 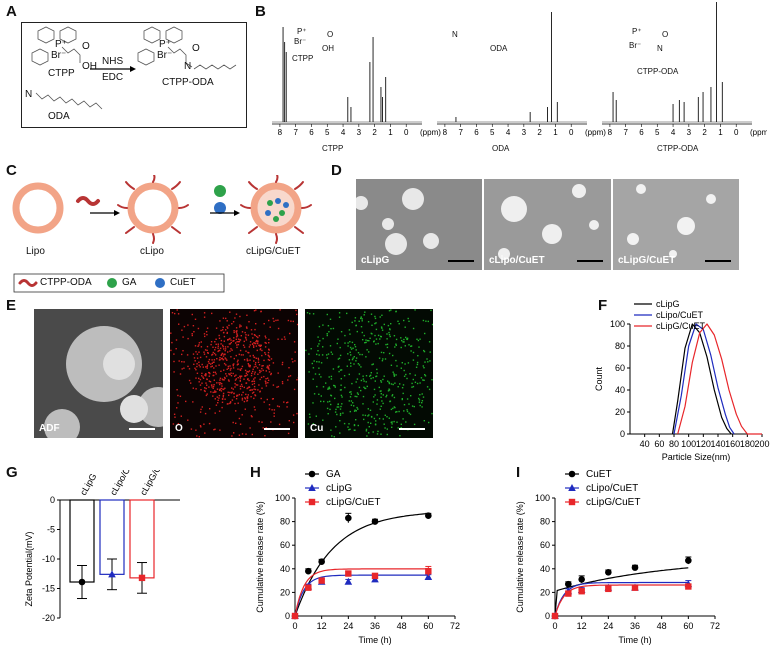 What do you see at coordinates (678, 148) in the screenshot?
I see `nmr3-xlabel: CTPP-ODA` at bounding box center [678, 148].